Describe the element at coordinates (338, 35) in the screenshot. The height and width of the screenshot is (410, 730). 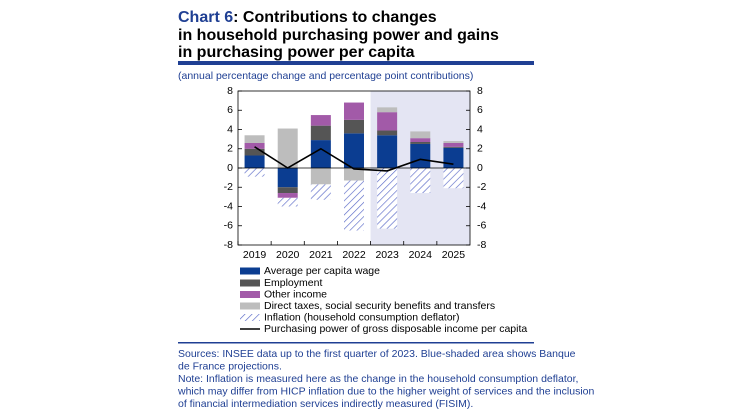
I see `title-line: in household purchasing power and gains` at that location.